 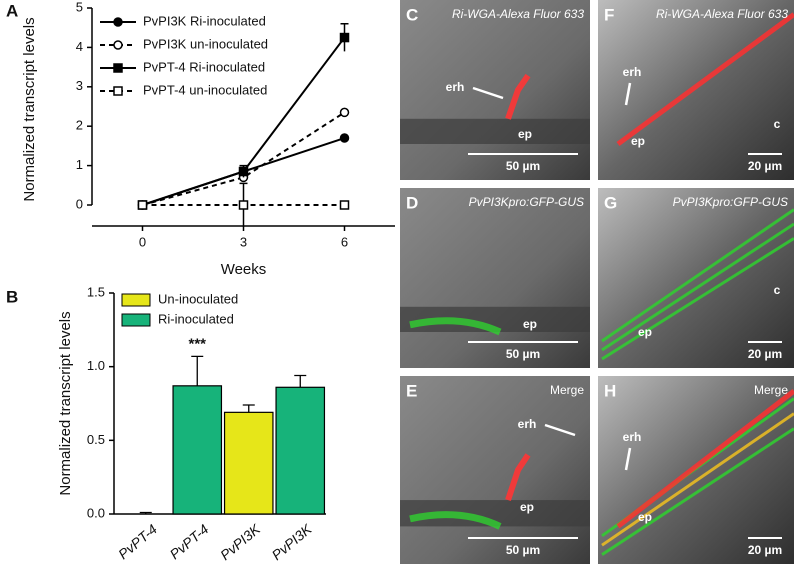 I want to click on panel-label: B, so click(x=12, y=296).